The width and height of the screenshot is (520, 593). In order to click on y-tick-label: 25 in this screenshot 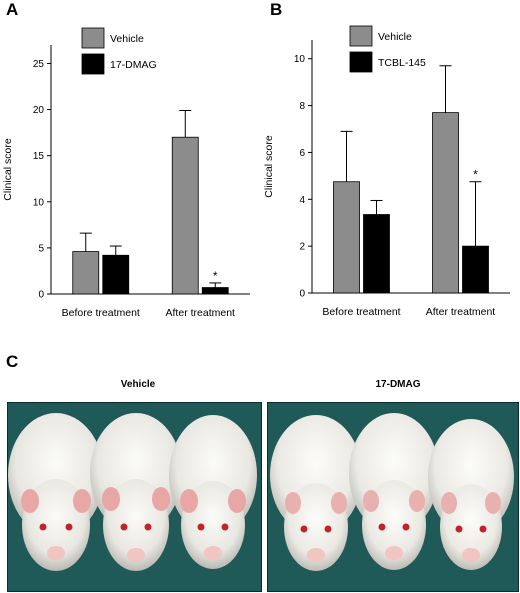, I will do `click(39, 64)`.